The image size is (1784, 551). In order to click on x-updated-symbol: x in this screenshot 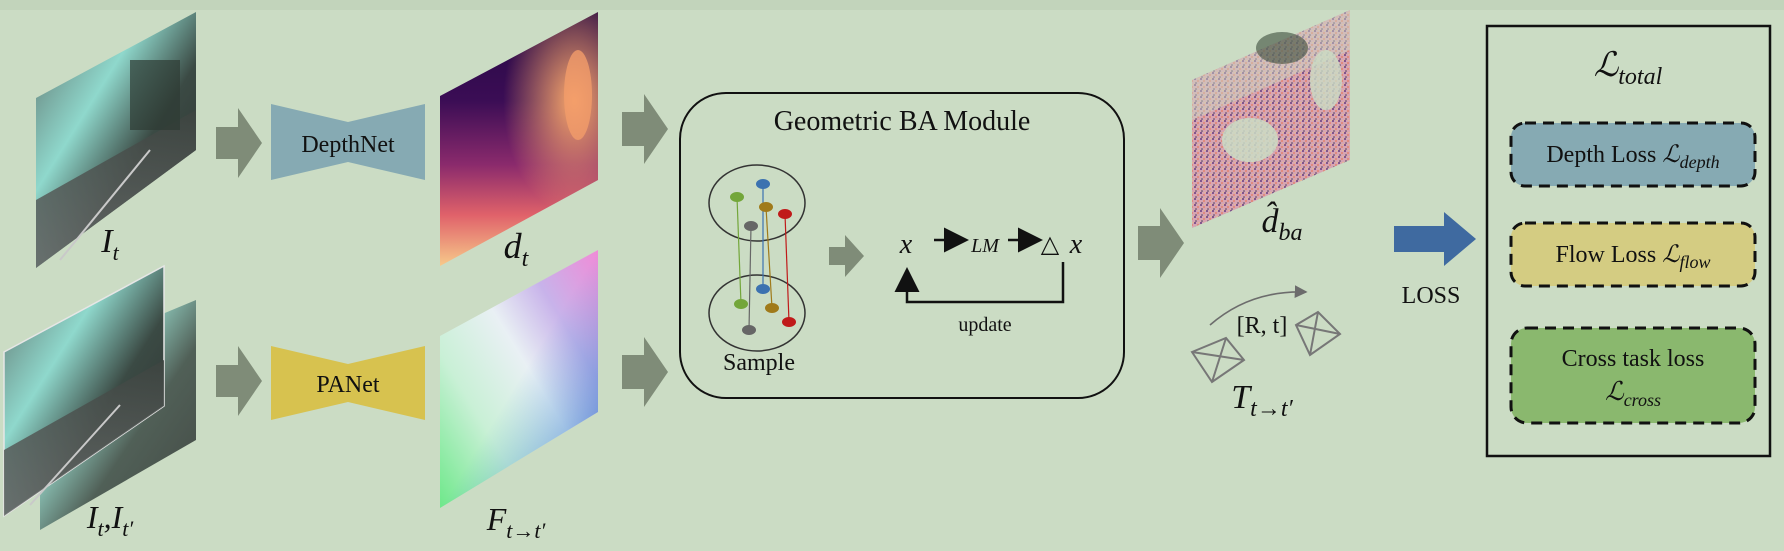, I will do `click(1076, 244)`.